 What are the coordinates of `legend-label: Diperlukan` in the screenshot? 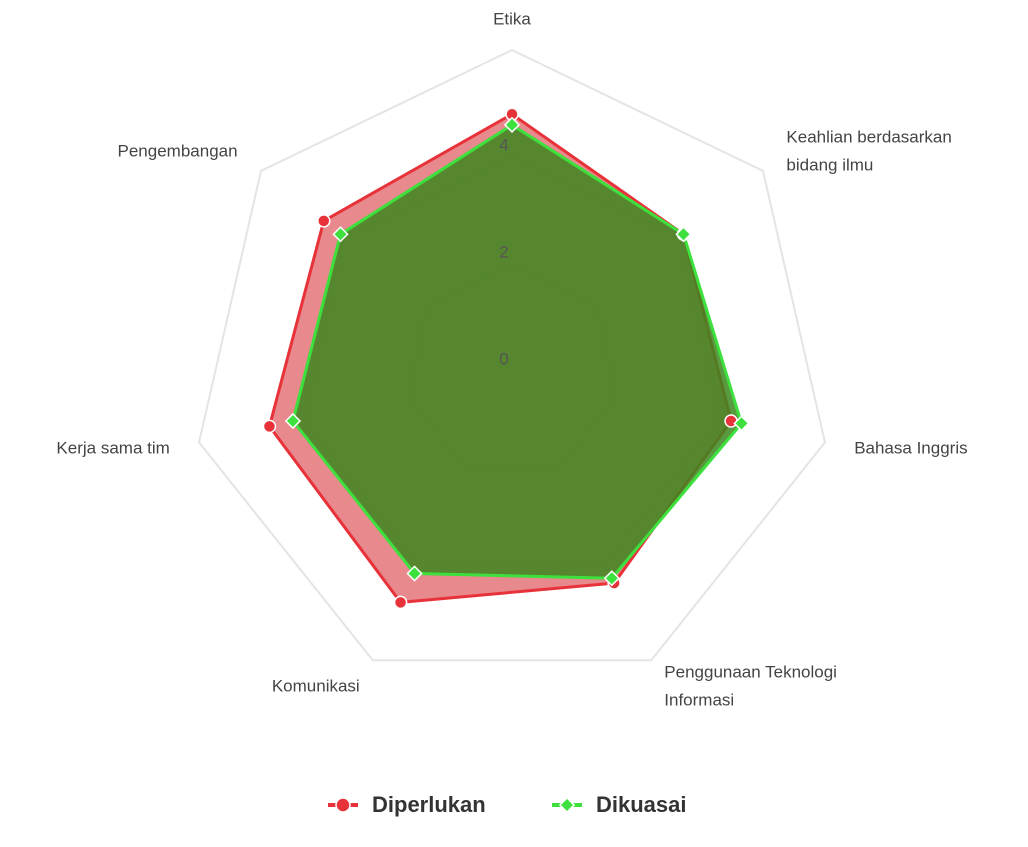 It's located at (429, 804).